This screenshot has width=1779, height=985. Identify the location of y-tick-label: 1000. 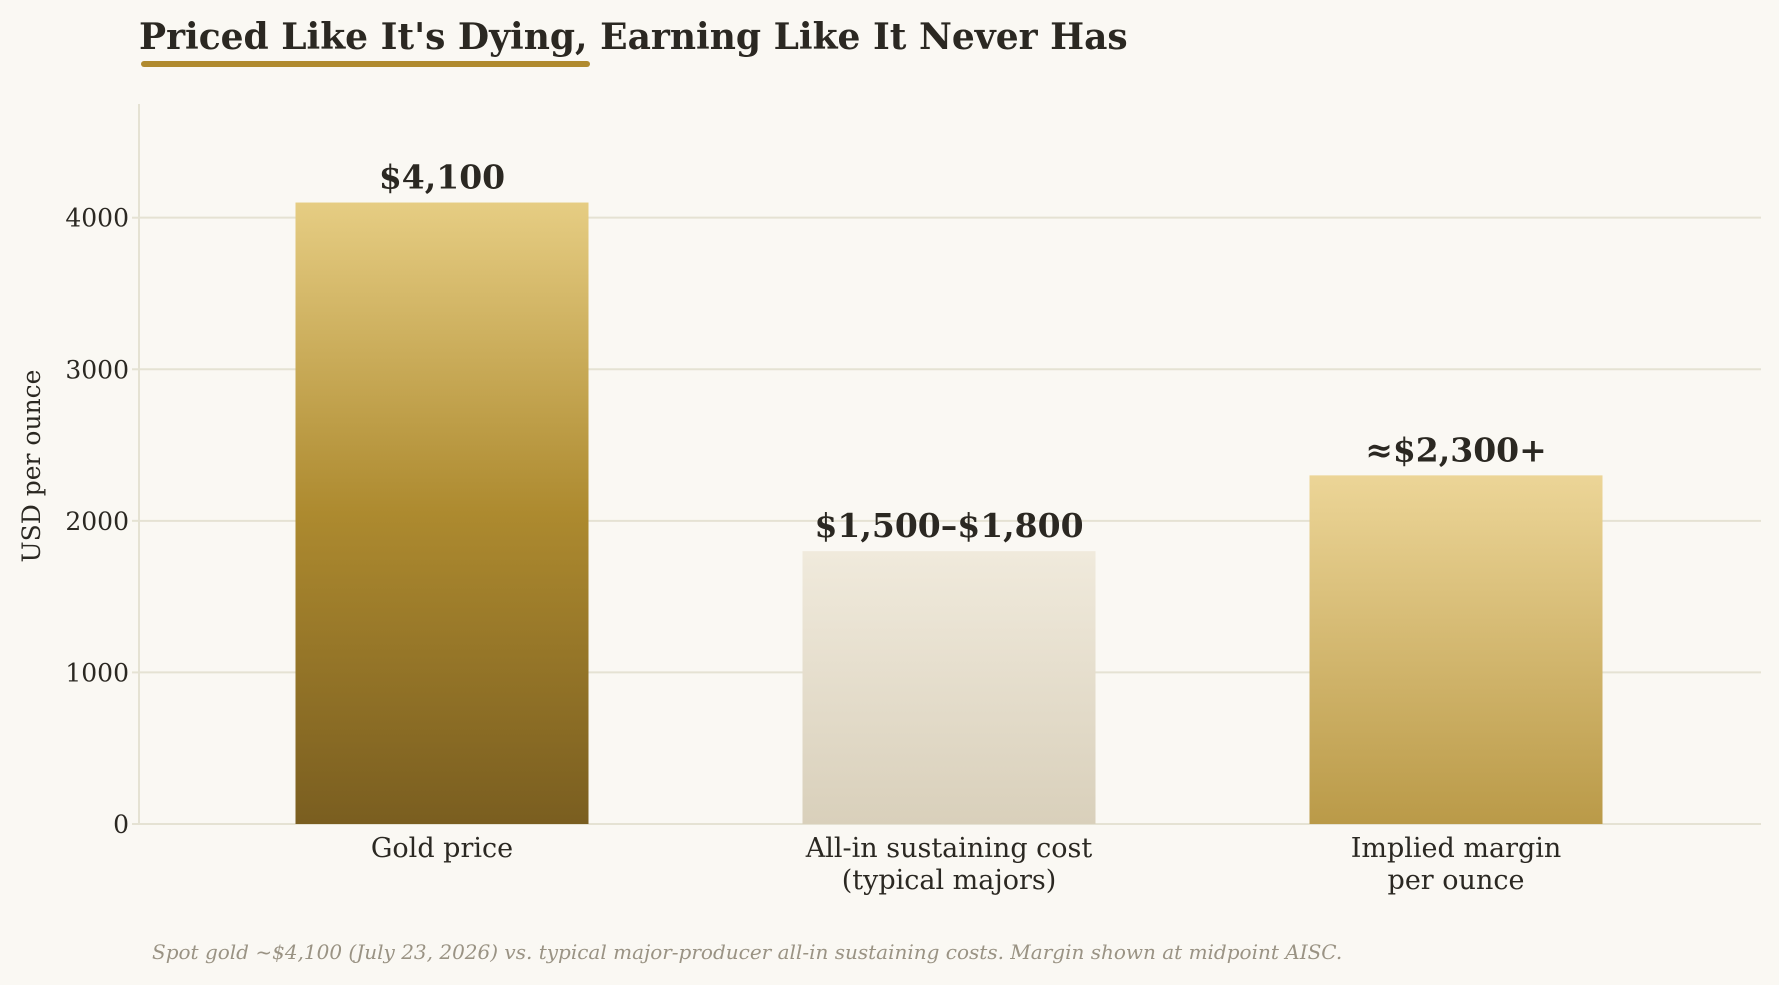
(97, 672).